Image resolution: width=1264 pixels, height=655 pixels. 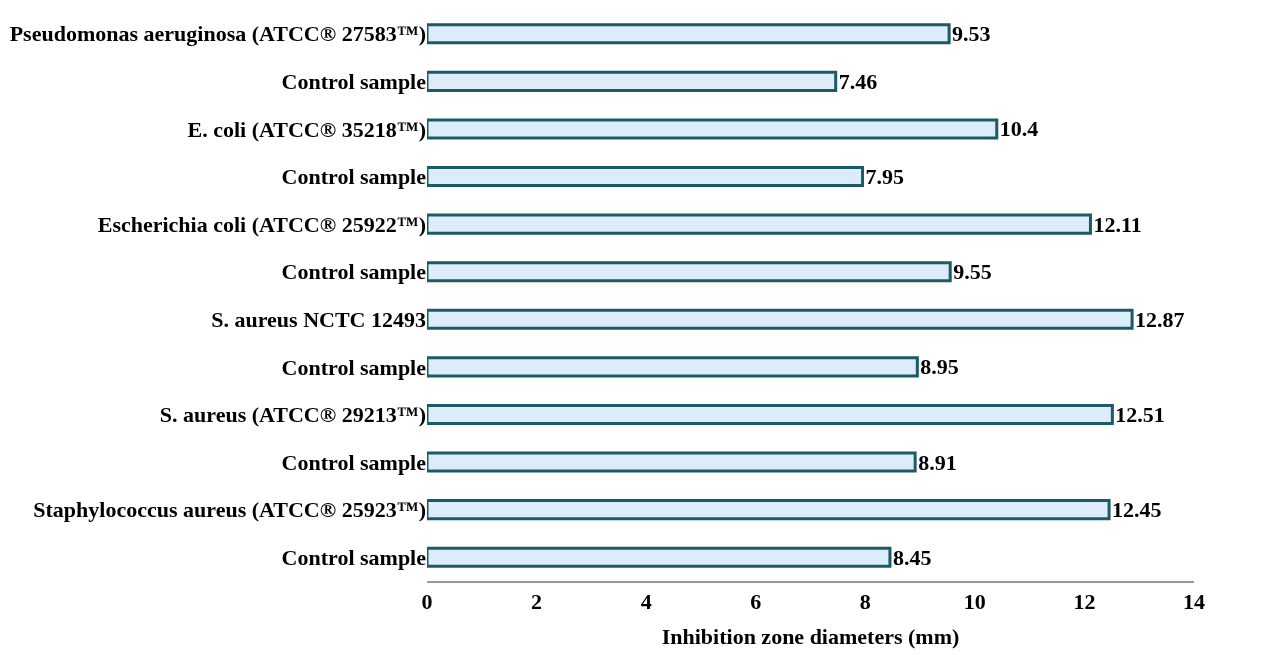 I want to click on x-tick-label: 2, so click(x=537, y=602).